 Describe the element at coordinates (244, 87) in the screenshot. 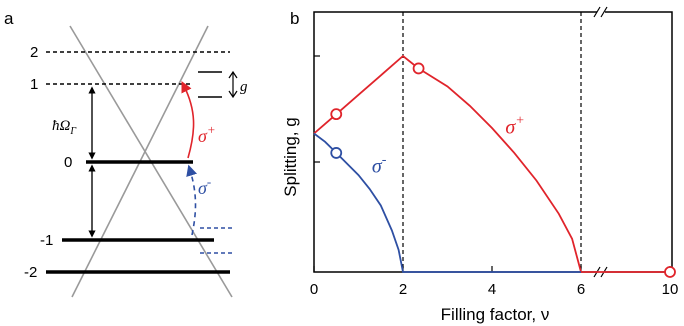

I see `g-symbol: g` at that location.